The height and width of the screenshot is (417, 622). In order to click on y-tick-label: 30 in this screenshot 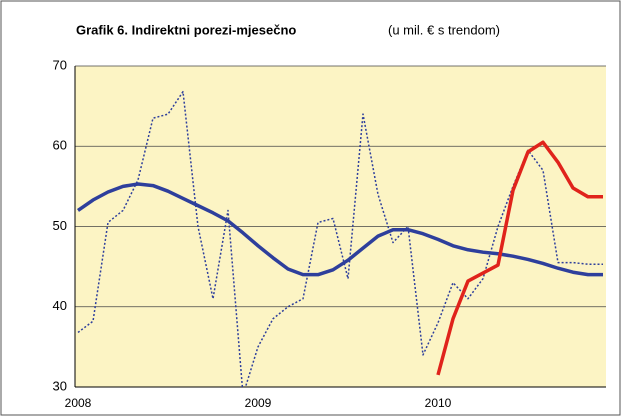, I will do `click(60, 385)`.